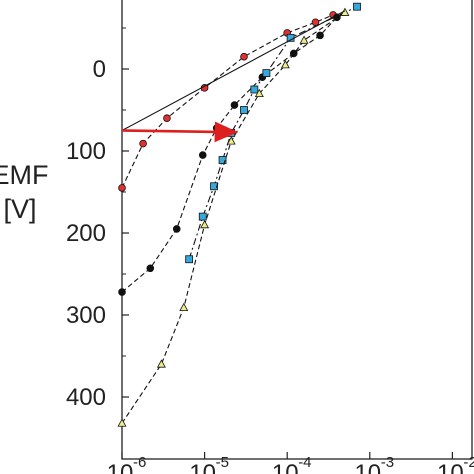 This screenshot has width=474, height=474. I want to click on red-arrow, so click(180, 132).